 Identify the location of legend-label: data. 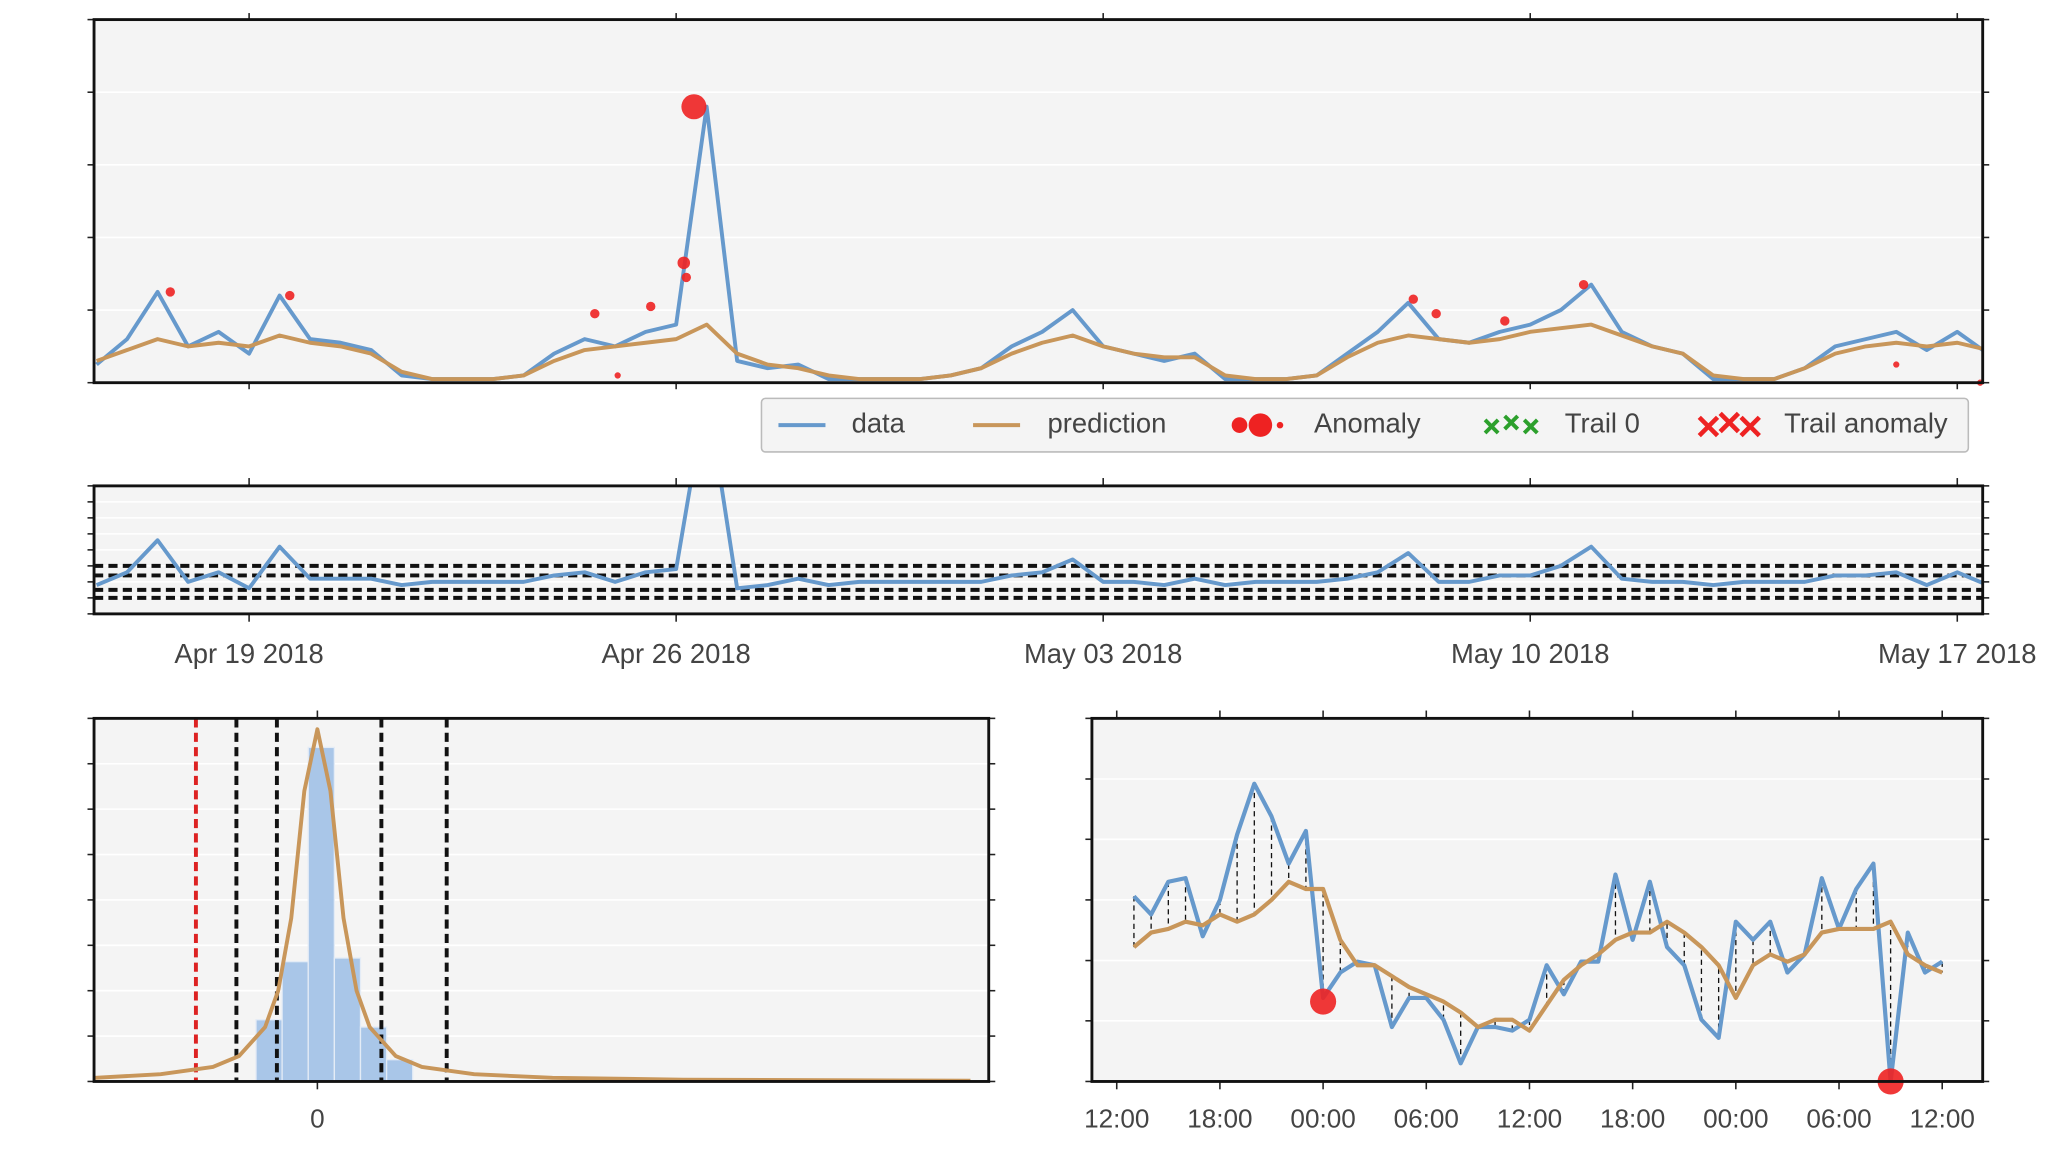
(879, 422).